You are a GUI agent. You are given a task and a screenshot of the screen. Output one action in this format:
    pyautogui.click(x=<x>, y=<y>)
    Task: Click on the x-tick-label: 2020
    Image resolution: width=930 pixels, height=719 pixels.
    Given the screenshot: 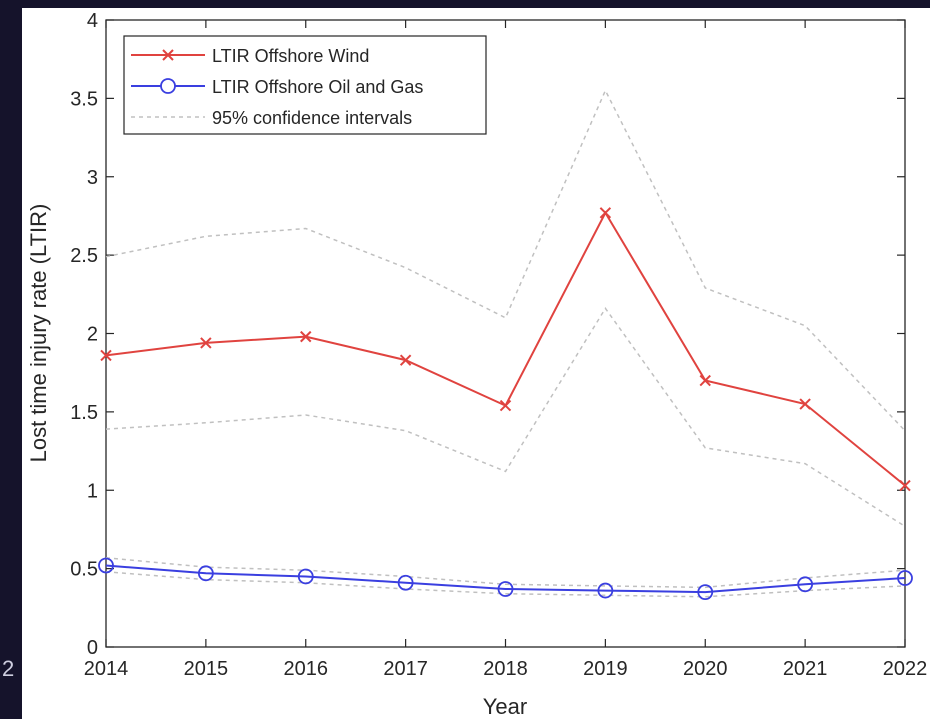 What is the action you would take?
    pyautogui.click(x=705, y=669)
    